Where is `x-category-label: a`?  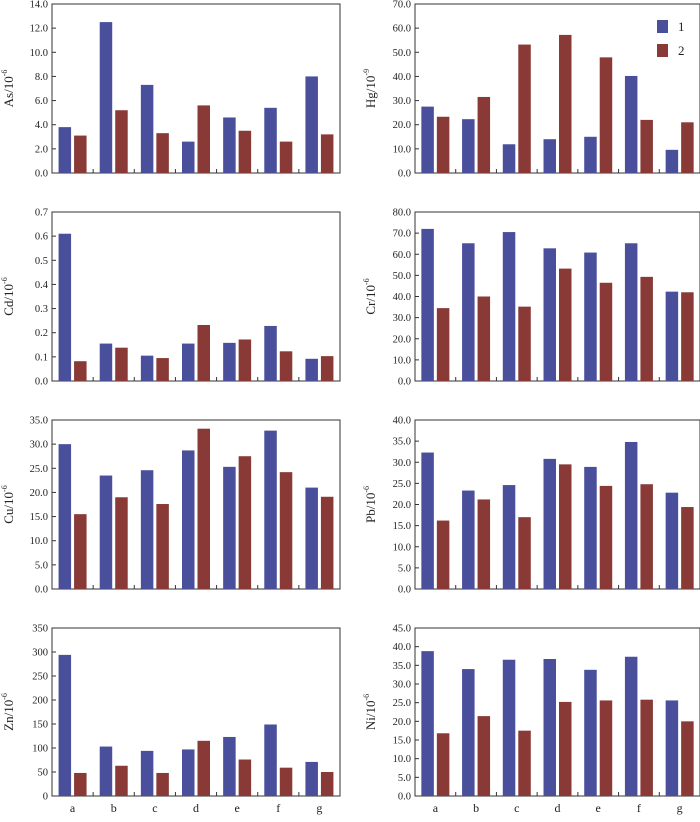
x-category-label: a is located at coordinates (73, 808).